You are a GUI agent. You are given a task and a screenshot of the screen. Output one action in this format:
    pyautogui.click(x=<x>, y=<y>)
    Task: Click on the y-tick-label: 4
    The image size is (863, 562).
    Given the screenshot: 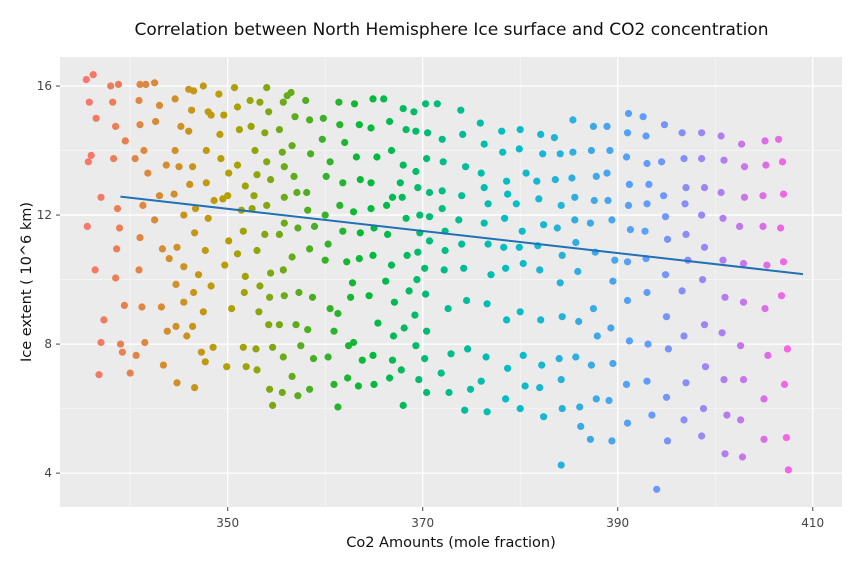 What is the action you would take?
    pyautogui.click(x=48, y=473)
    